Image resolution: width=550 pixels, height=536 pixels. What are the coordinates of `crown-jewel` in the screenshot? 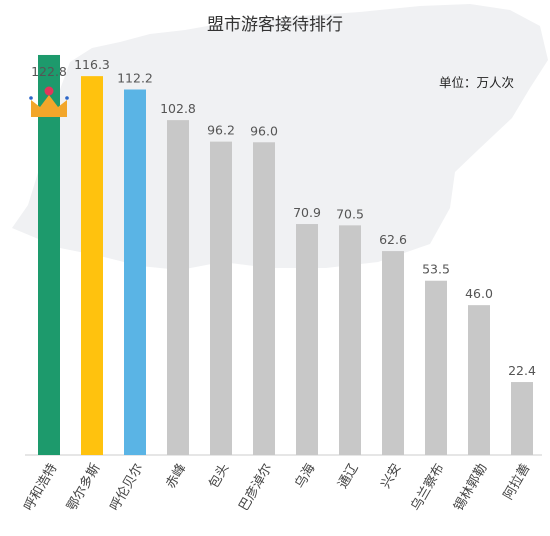 It's located at (49, 91).